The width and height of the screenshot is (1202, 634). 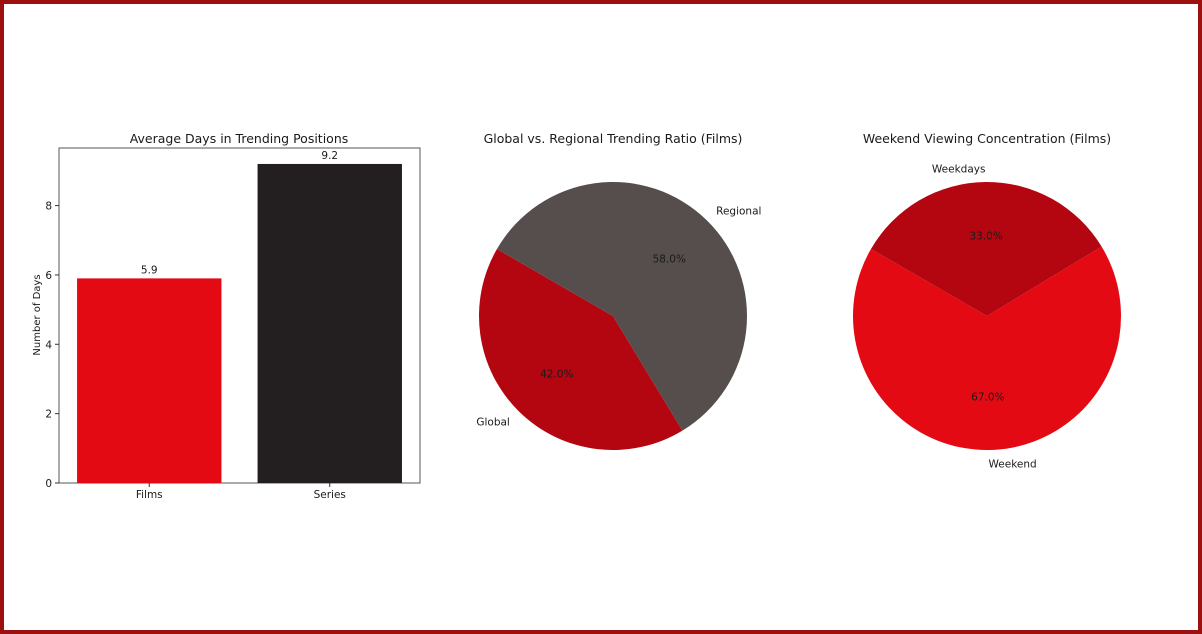 I want to click on x-tick-label: Series, so click(x=330, y=495).